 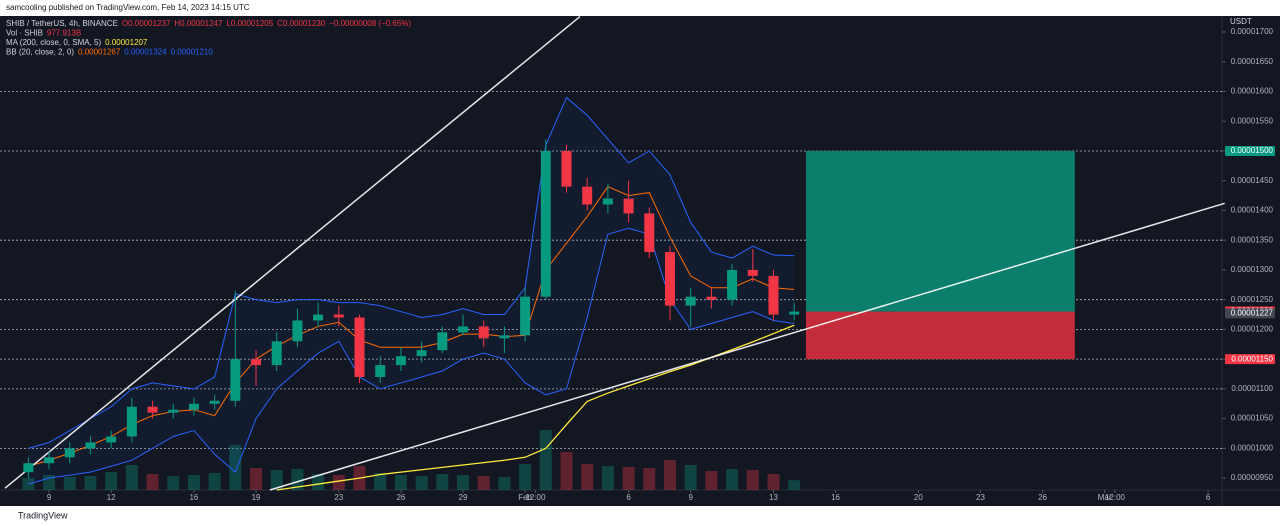 What do you see at coordinates (256, 497) in the screenshot?
I see `x-tick-label: 19` at bounding box center [256, 497].